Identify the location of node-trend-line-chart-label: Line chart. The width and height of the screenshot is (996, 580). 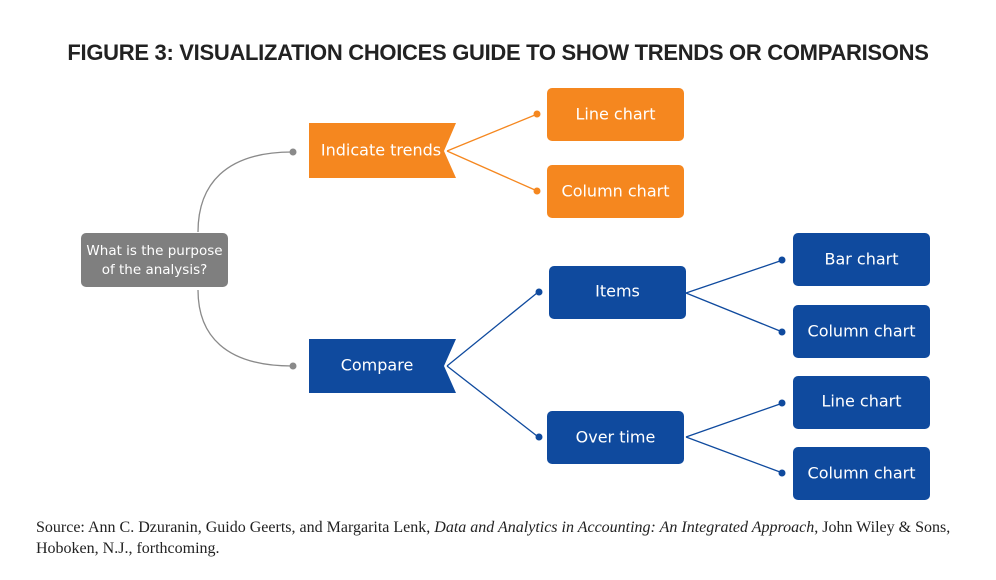
(615, 114).